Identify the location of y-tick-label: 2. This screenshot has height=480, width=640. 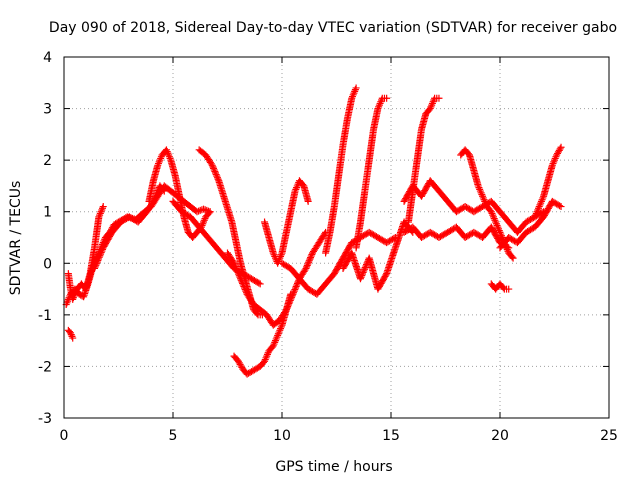
(47, 161).